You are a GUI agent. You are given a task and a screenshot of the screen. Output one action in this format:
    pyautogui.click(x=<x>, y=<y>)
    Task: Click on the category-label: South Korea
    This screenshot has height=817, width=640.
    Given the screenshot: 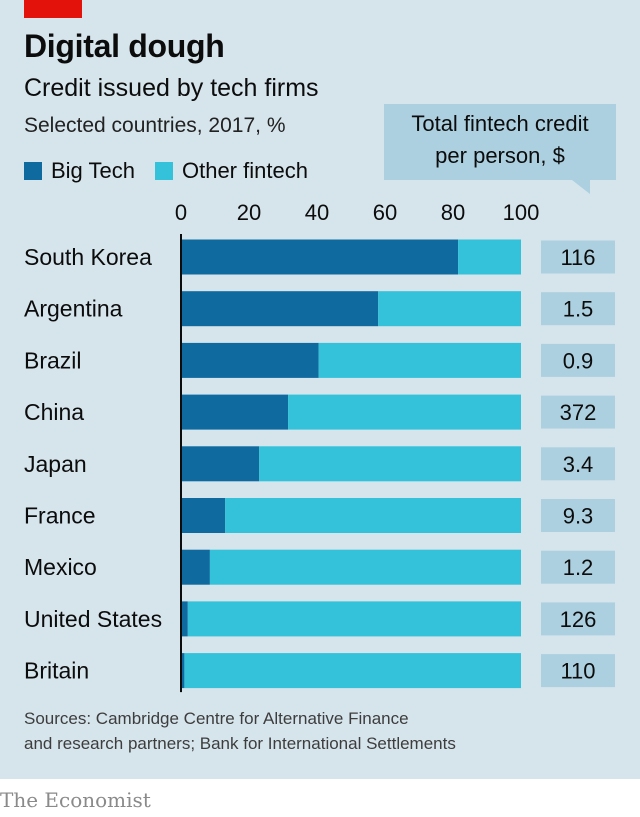 What is the action you would take?
    pyautogui.click(x=88, y=257)
    